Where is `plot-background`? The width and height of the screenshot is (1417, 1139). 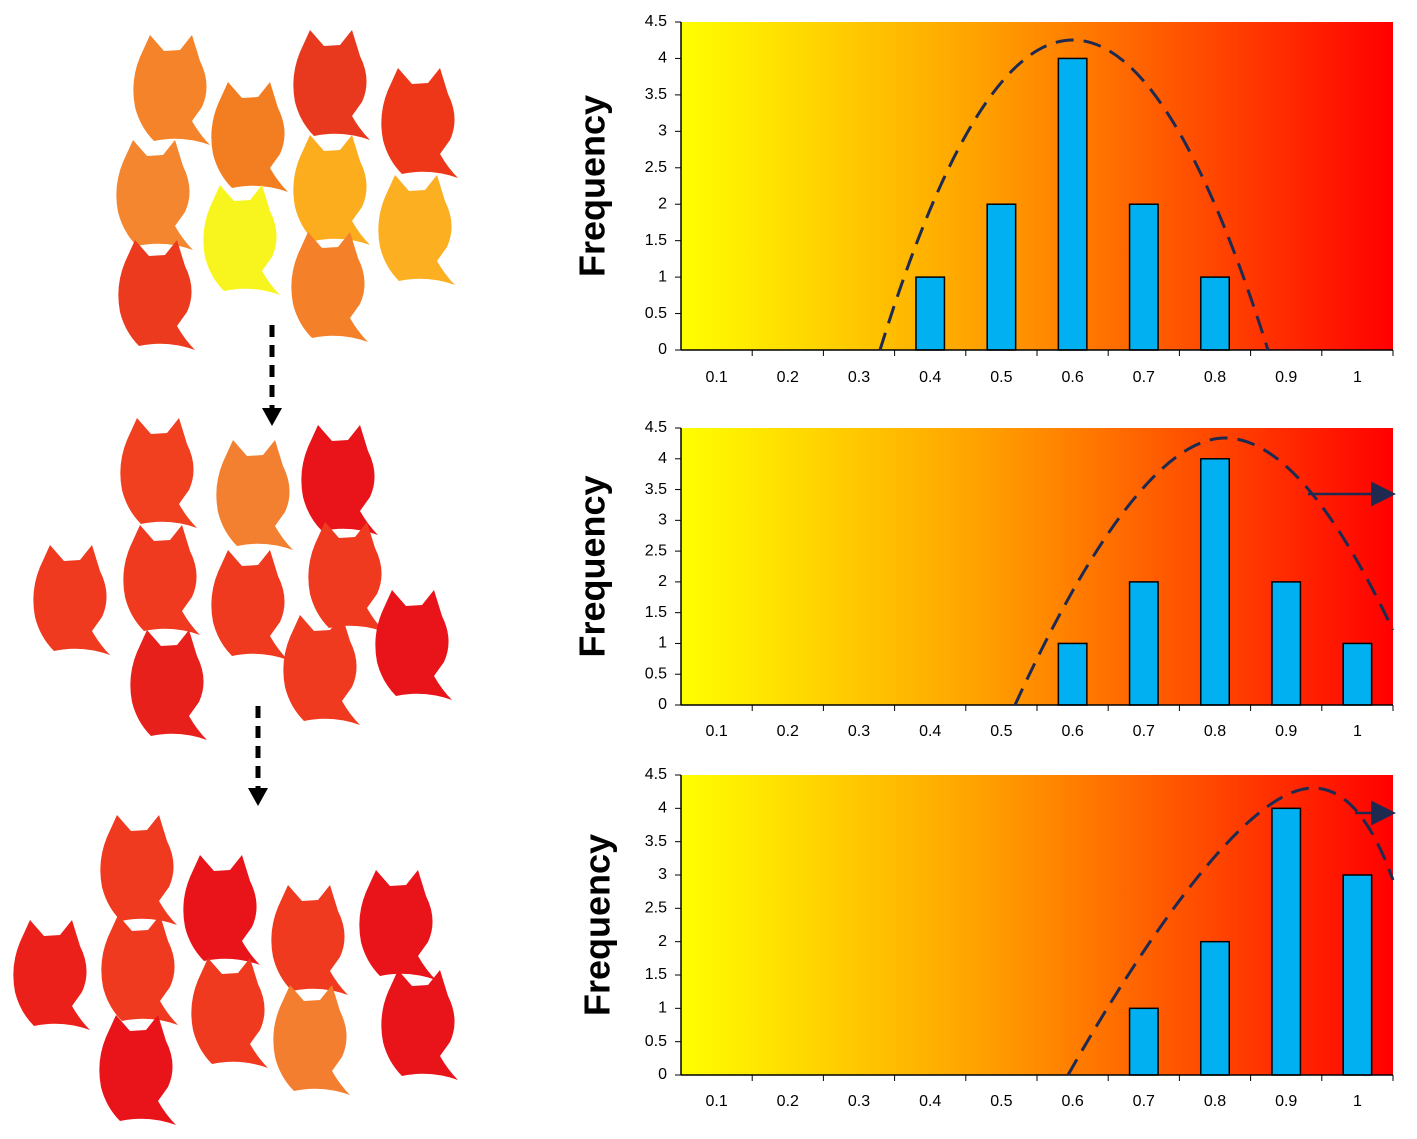
plot-background is located at coordinates (1037, 186).